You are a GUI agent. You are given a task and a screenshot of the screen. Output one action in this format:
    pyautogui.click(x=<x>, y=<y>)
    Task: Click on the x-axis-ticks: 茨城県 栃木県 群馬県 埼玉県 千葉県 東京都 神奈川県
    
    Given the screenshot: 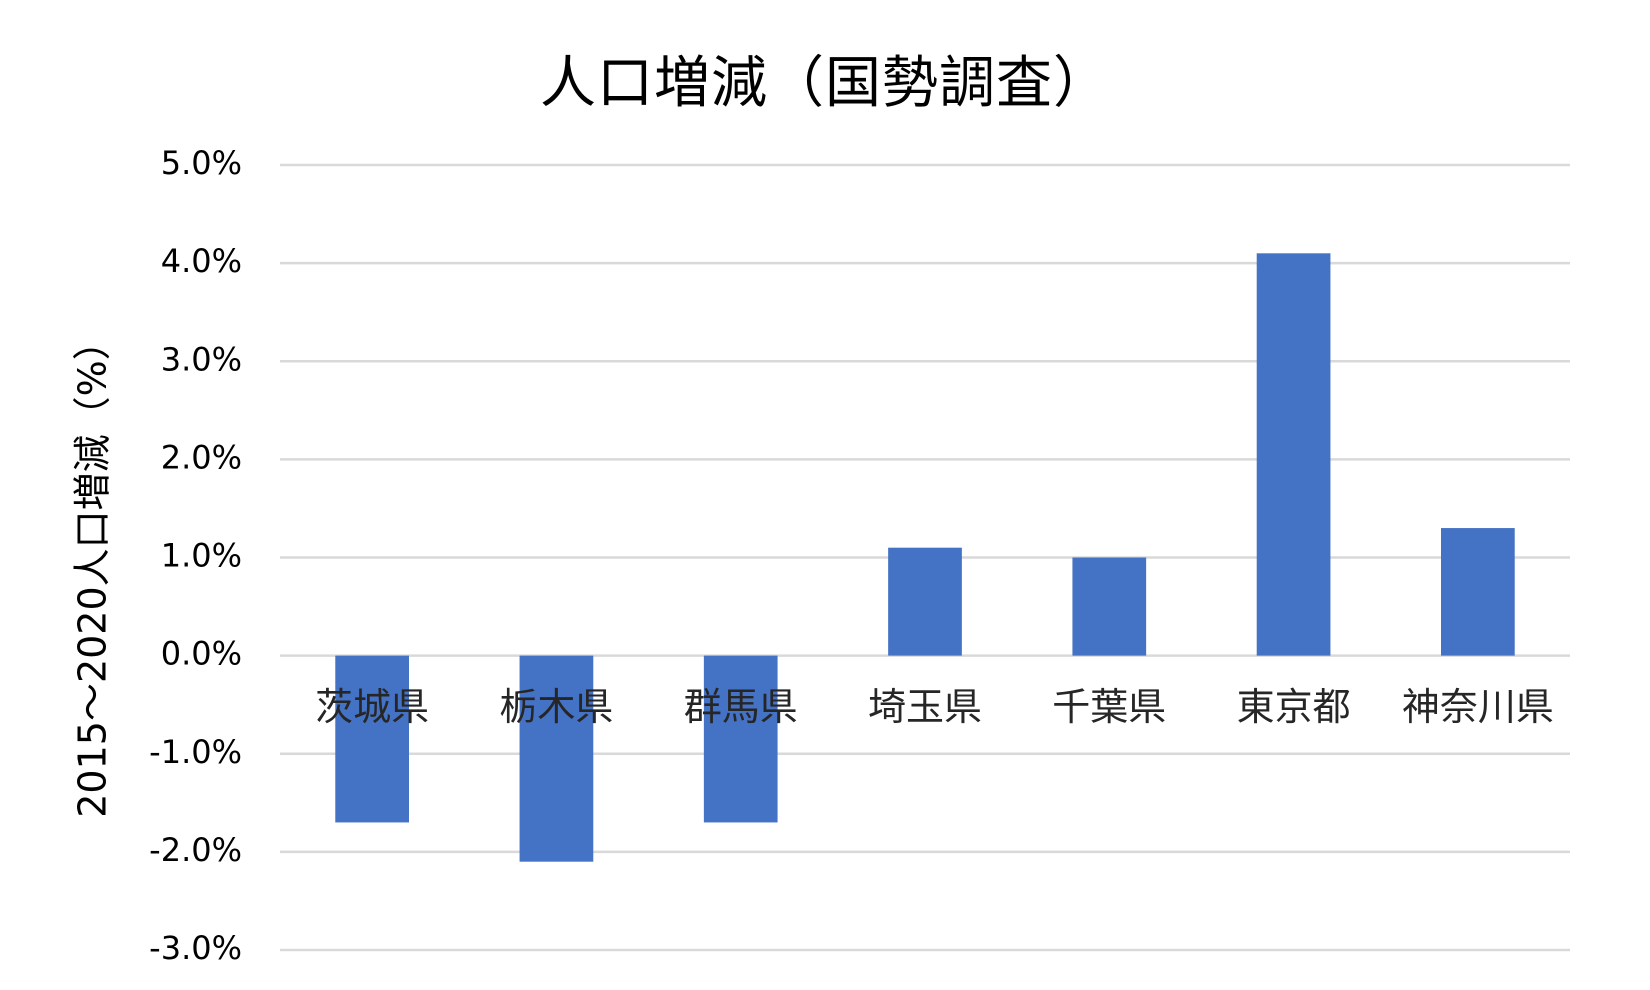 What is the action you would take?
    pyautogui.click(x=934, y=707)
    